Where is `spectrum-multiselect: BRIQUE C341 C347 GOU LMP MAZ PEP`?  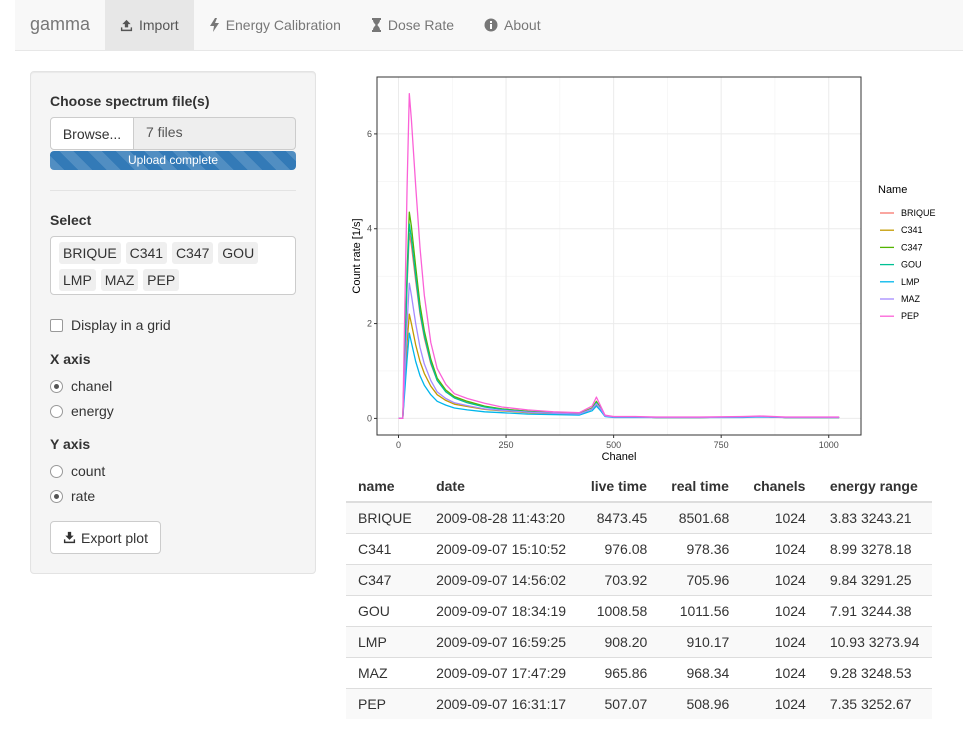 spectrum-multiselect: BRIQUE C341 C347 GOU LMP MAZ PEP is located at coordinates (173, 265).